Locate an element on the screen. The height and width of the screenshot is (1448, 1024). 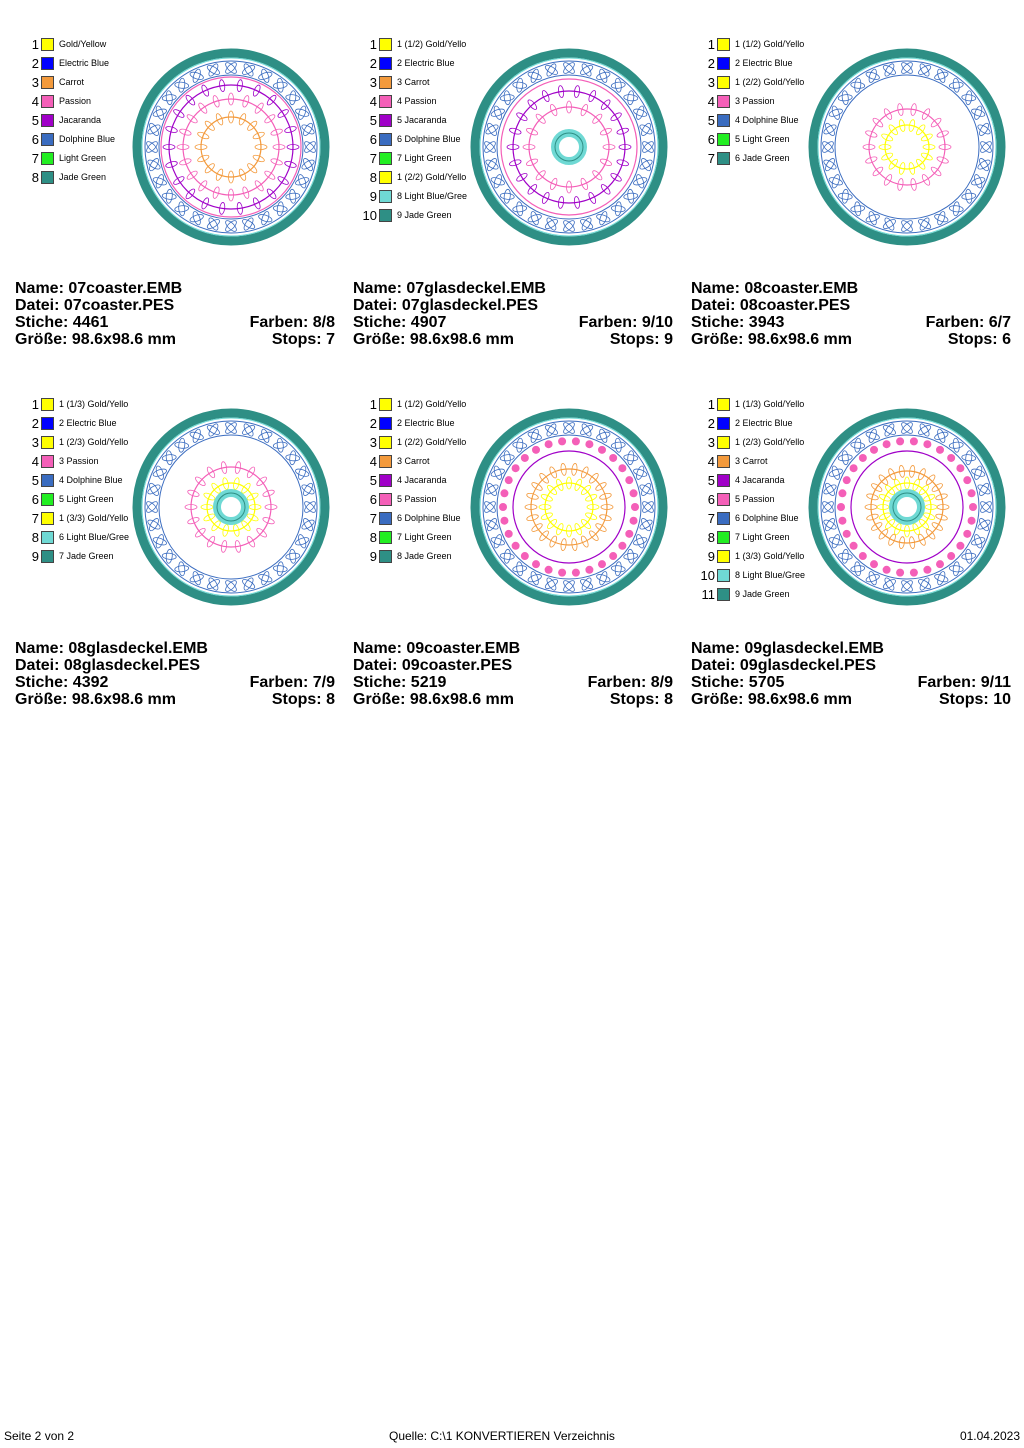
footer-date: 01.04.2023 is located at coordinates (989, 1436).